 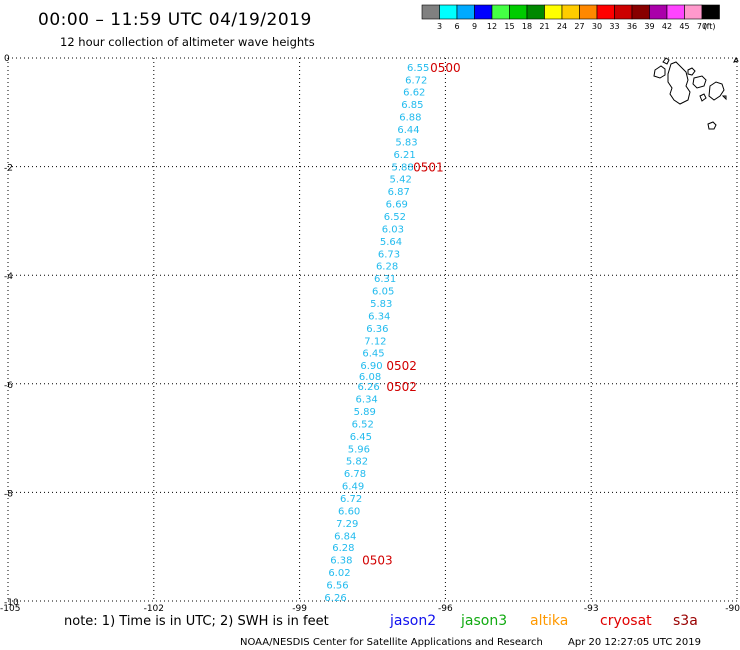 I want to click on legend-label: 27, so click(x=579, y=26).